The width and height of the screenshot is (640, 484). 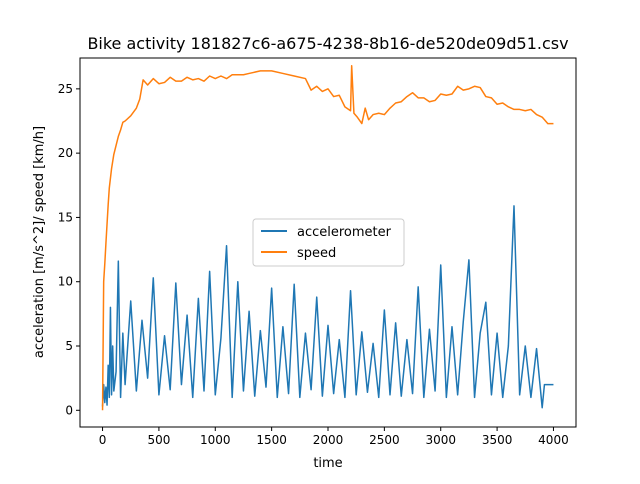 I want to click on y-tick-label: 10, so click(x=65, y=282).